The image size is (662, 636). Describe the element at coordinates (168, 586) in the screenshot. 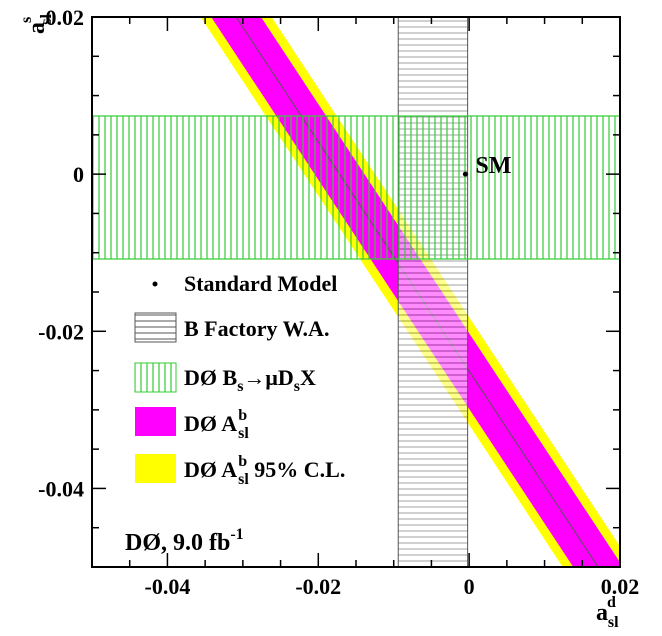

I see `x-tick-label: -0.04` at that location.